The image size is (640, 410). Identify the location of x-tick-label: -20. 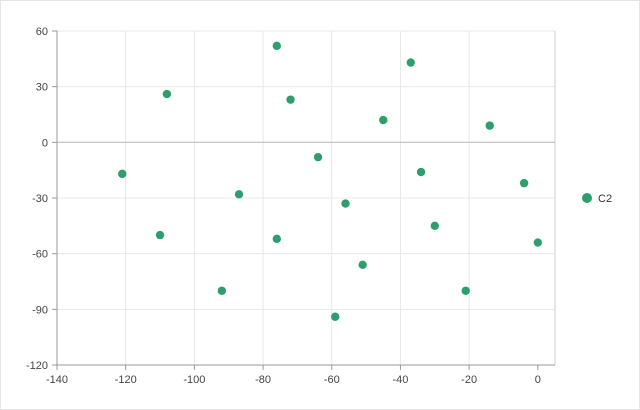
(469, 380).